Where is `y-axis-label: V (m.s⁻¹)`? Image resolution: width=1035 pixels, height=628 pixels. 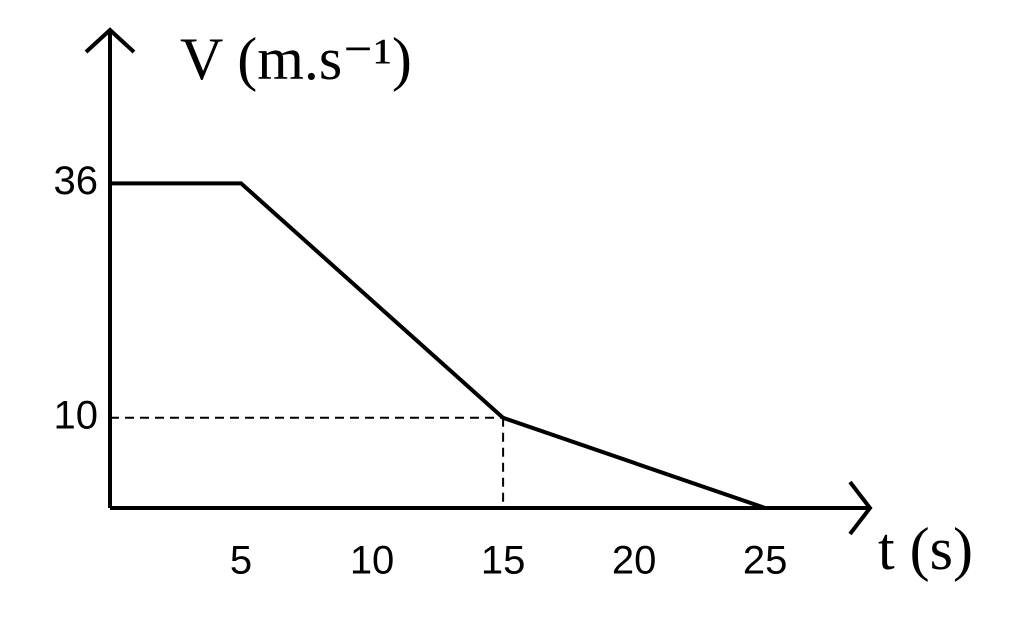 y-axis-label: V (m.s⁻¹) is located at coordinates (296, 59).